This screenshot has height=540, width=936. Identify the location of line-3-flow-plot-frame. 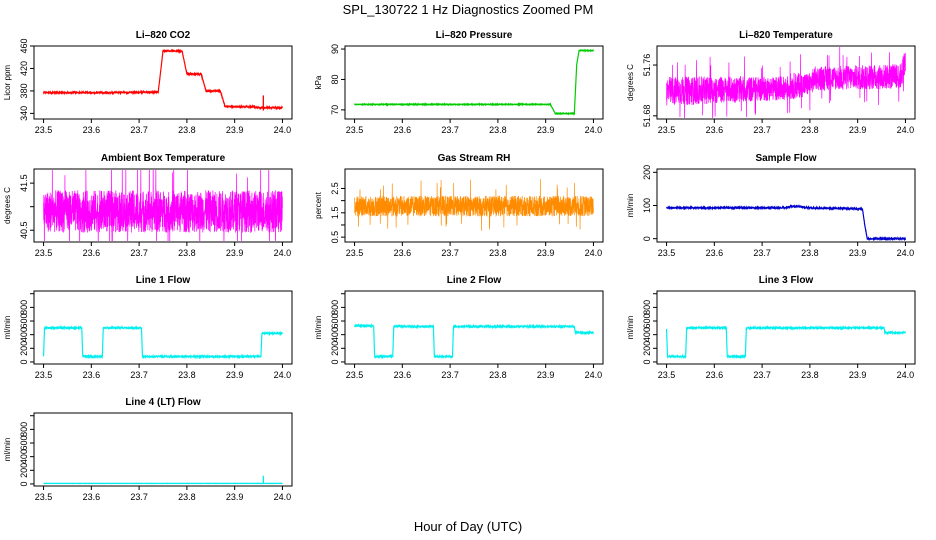
(786, 327).